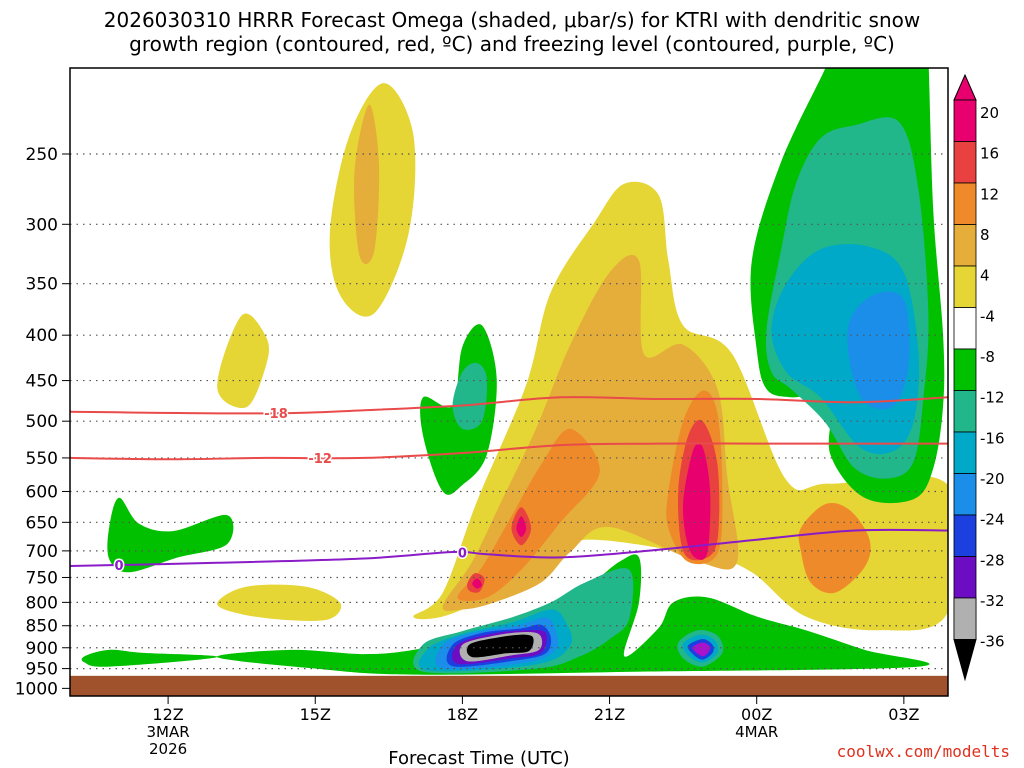 The width and height of the screenshot is (1024, 768). I want to click on freezing-level-contour, so click(509, 547).